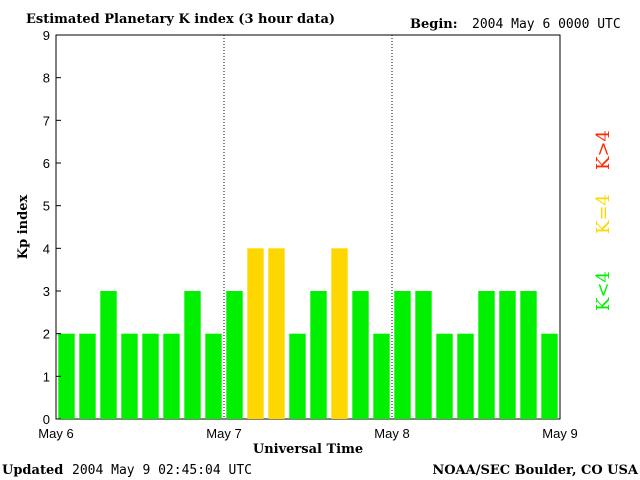  What do you see at coordinates (46, 248) in the screenshot?
I see `y-tick-label: 4` at bounding box center [46, 248].